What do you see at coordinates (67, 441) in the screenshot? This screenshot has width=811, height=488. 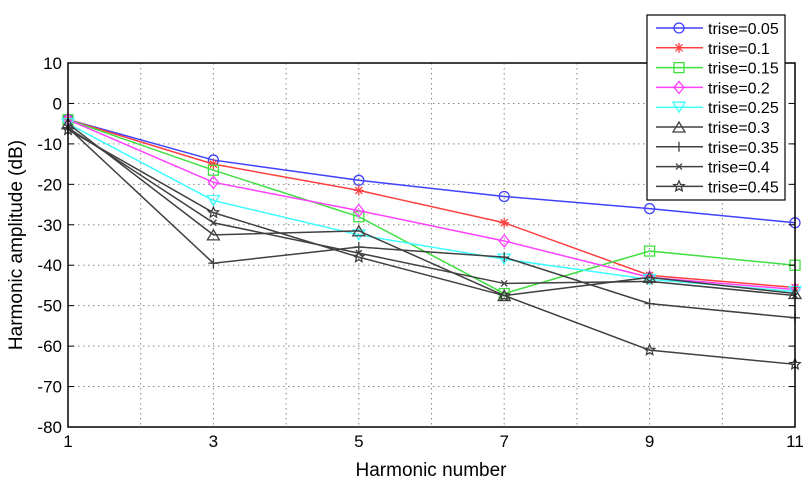 I see `x-tick-label: 1` at bounding box center [67, 441].